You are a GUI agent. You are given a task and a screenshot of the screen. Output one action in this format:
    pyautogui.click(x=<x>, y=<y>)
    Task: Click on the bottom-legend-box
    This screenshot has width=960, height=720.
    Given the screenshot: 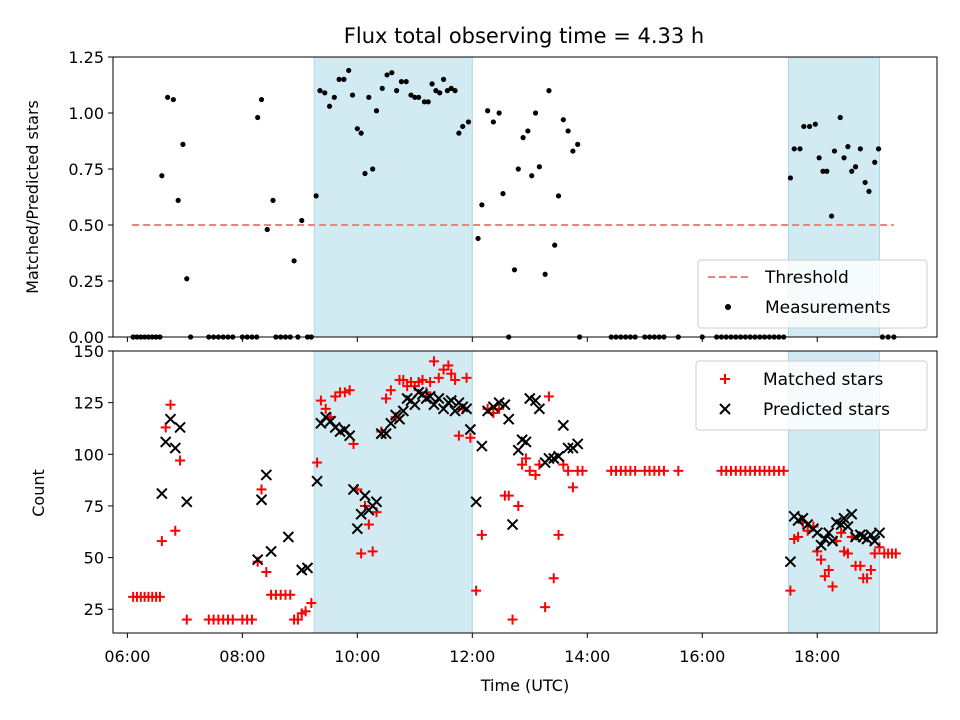 What is the action you would take?
    pyautogui.click(x=811, y=395)
    